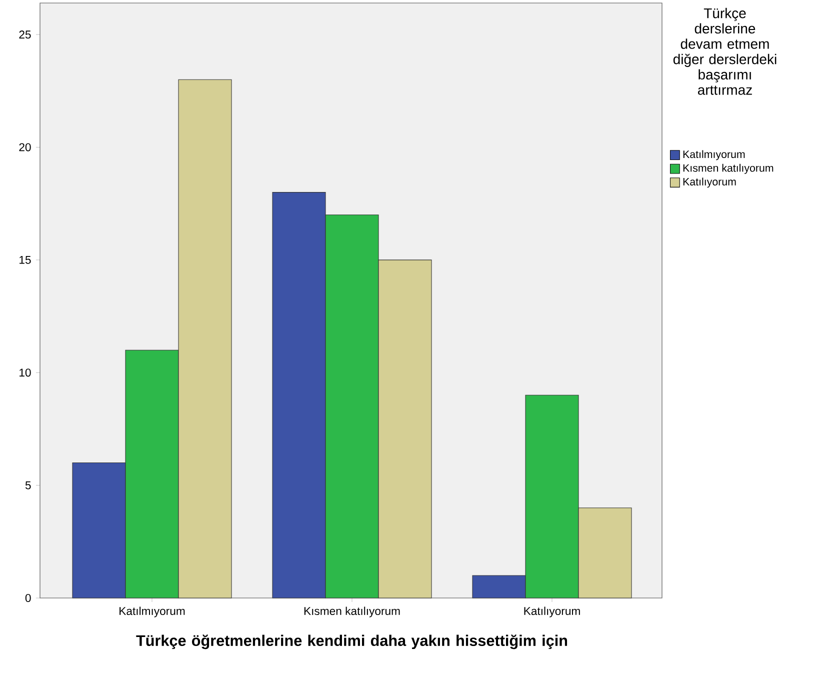 The width and height of the screenshot is (818, 693). Describe the element at coordinates (25, 260) in the screenshot. I see `y-tick-label: 15` at that location.